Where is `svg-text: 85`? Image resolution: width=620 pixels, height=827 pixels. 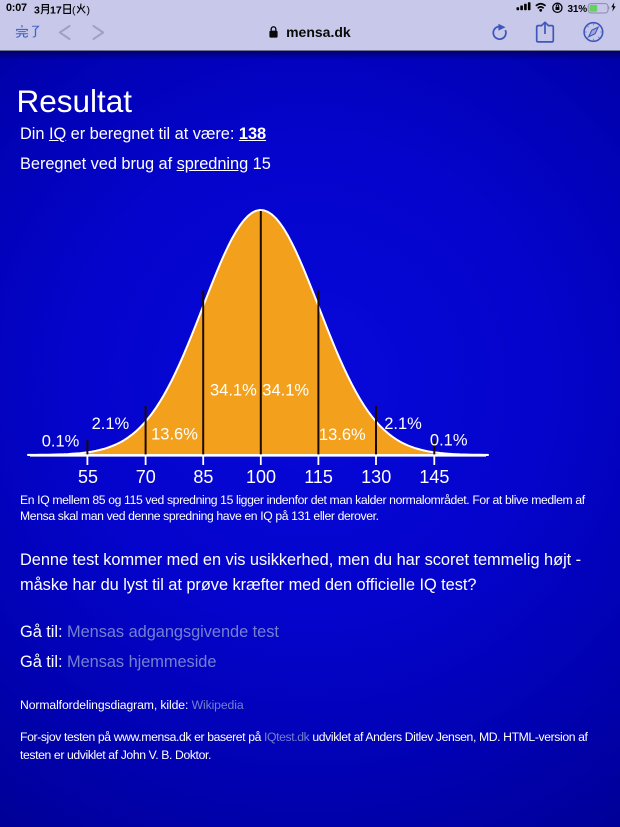 svg-text: 85 is located at coordinates (203, 477).